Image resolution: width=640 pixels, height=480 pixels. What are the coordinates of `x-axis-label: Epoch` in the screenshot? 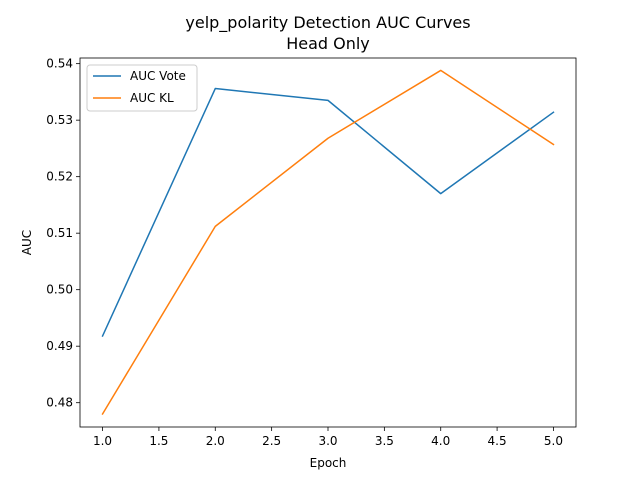 It's located at (328, 463).